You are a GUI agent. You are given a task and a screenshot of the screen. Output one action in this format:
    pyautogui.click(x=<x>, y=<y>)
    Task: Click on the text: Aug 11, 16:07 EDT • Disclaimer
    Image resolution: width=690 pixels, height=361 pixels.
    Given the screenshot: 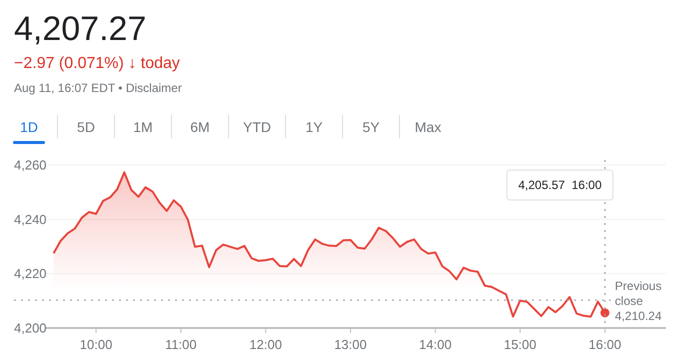 What is the action you would take?
    pyautogui.click(x=98, y=88)
    